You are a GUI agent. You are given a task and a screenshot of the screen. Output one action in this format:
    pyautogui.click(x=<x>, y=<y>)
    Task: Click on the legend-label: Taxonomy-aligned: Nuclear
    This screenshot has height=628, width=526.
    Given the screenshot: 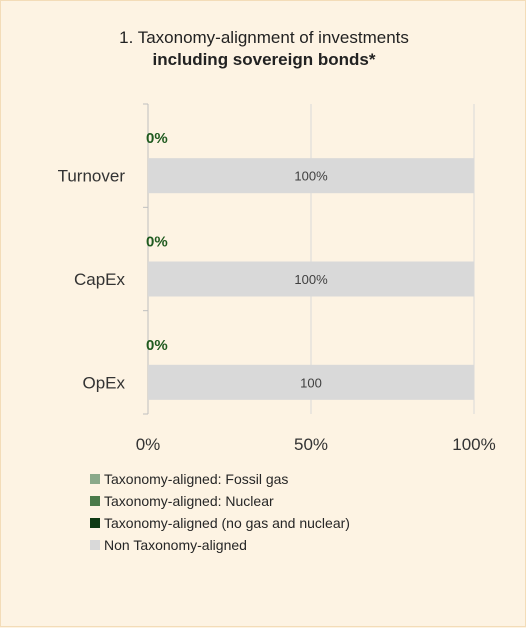 What is the action you would take?
    pyautogui.click(x=189, y=501)
    